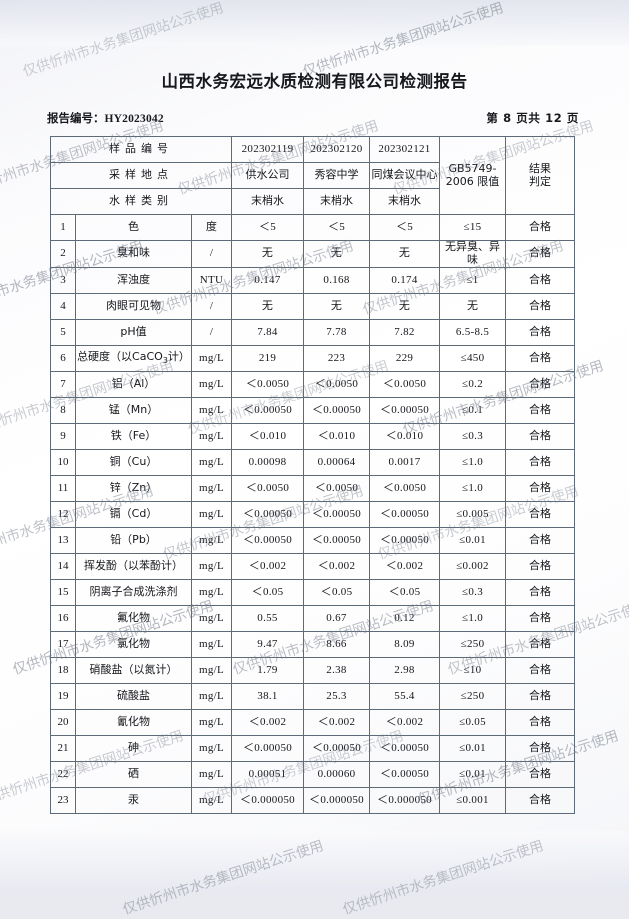 The image size is (629, 919). Describe the element at coordinates (133, 540) in the screenshot. I see `row-item-name: 铅（Pb）` at that location.